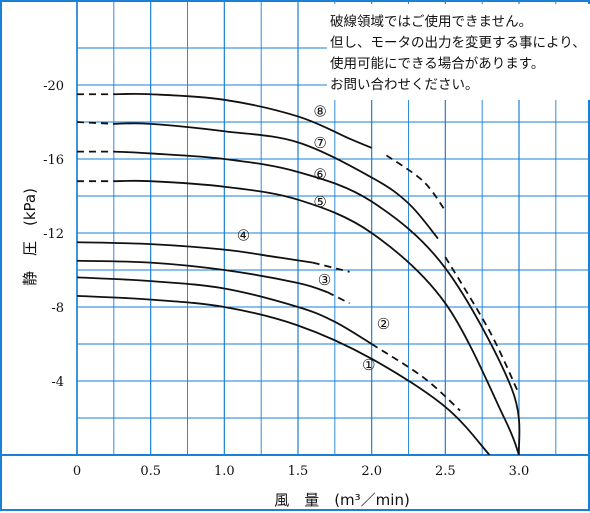 The height and width of the screenshot is (513, 590). Describe the element at coordinates (224, 471) in the screenshot. I see `x-tick-label: 1.0` at that location.